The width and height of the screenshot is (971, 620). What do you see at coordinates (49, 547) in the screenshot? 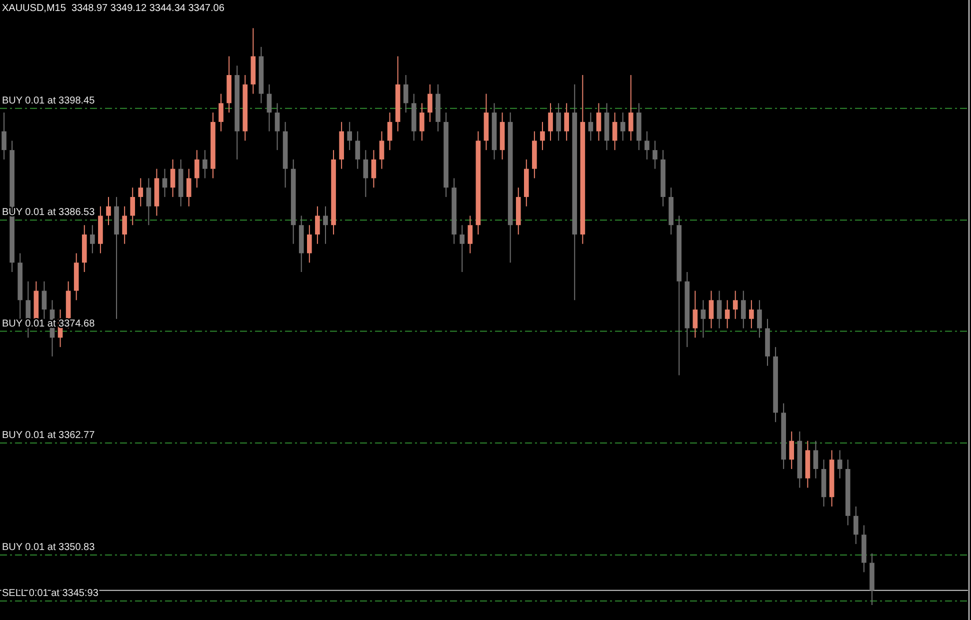
I see `ref-line-label: BUY 0.01 at 3350.83` at bounding box center [49, 547].